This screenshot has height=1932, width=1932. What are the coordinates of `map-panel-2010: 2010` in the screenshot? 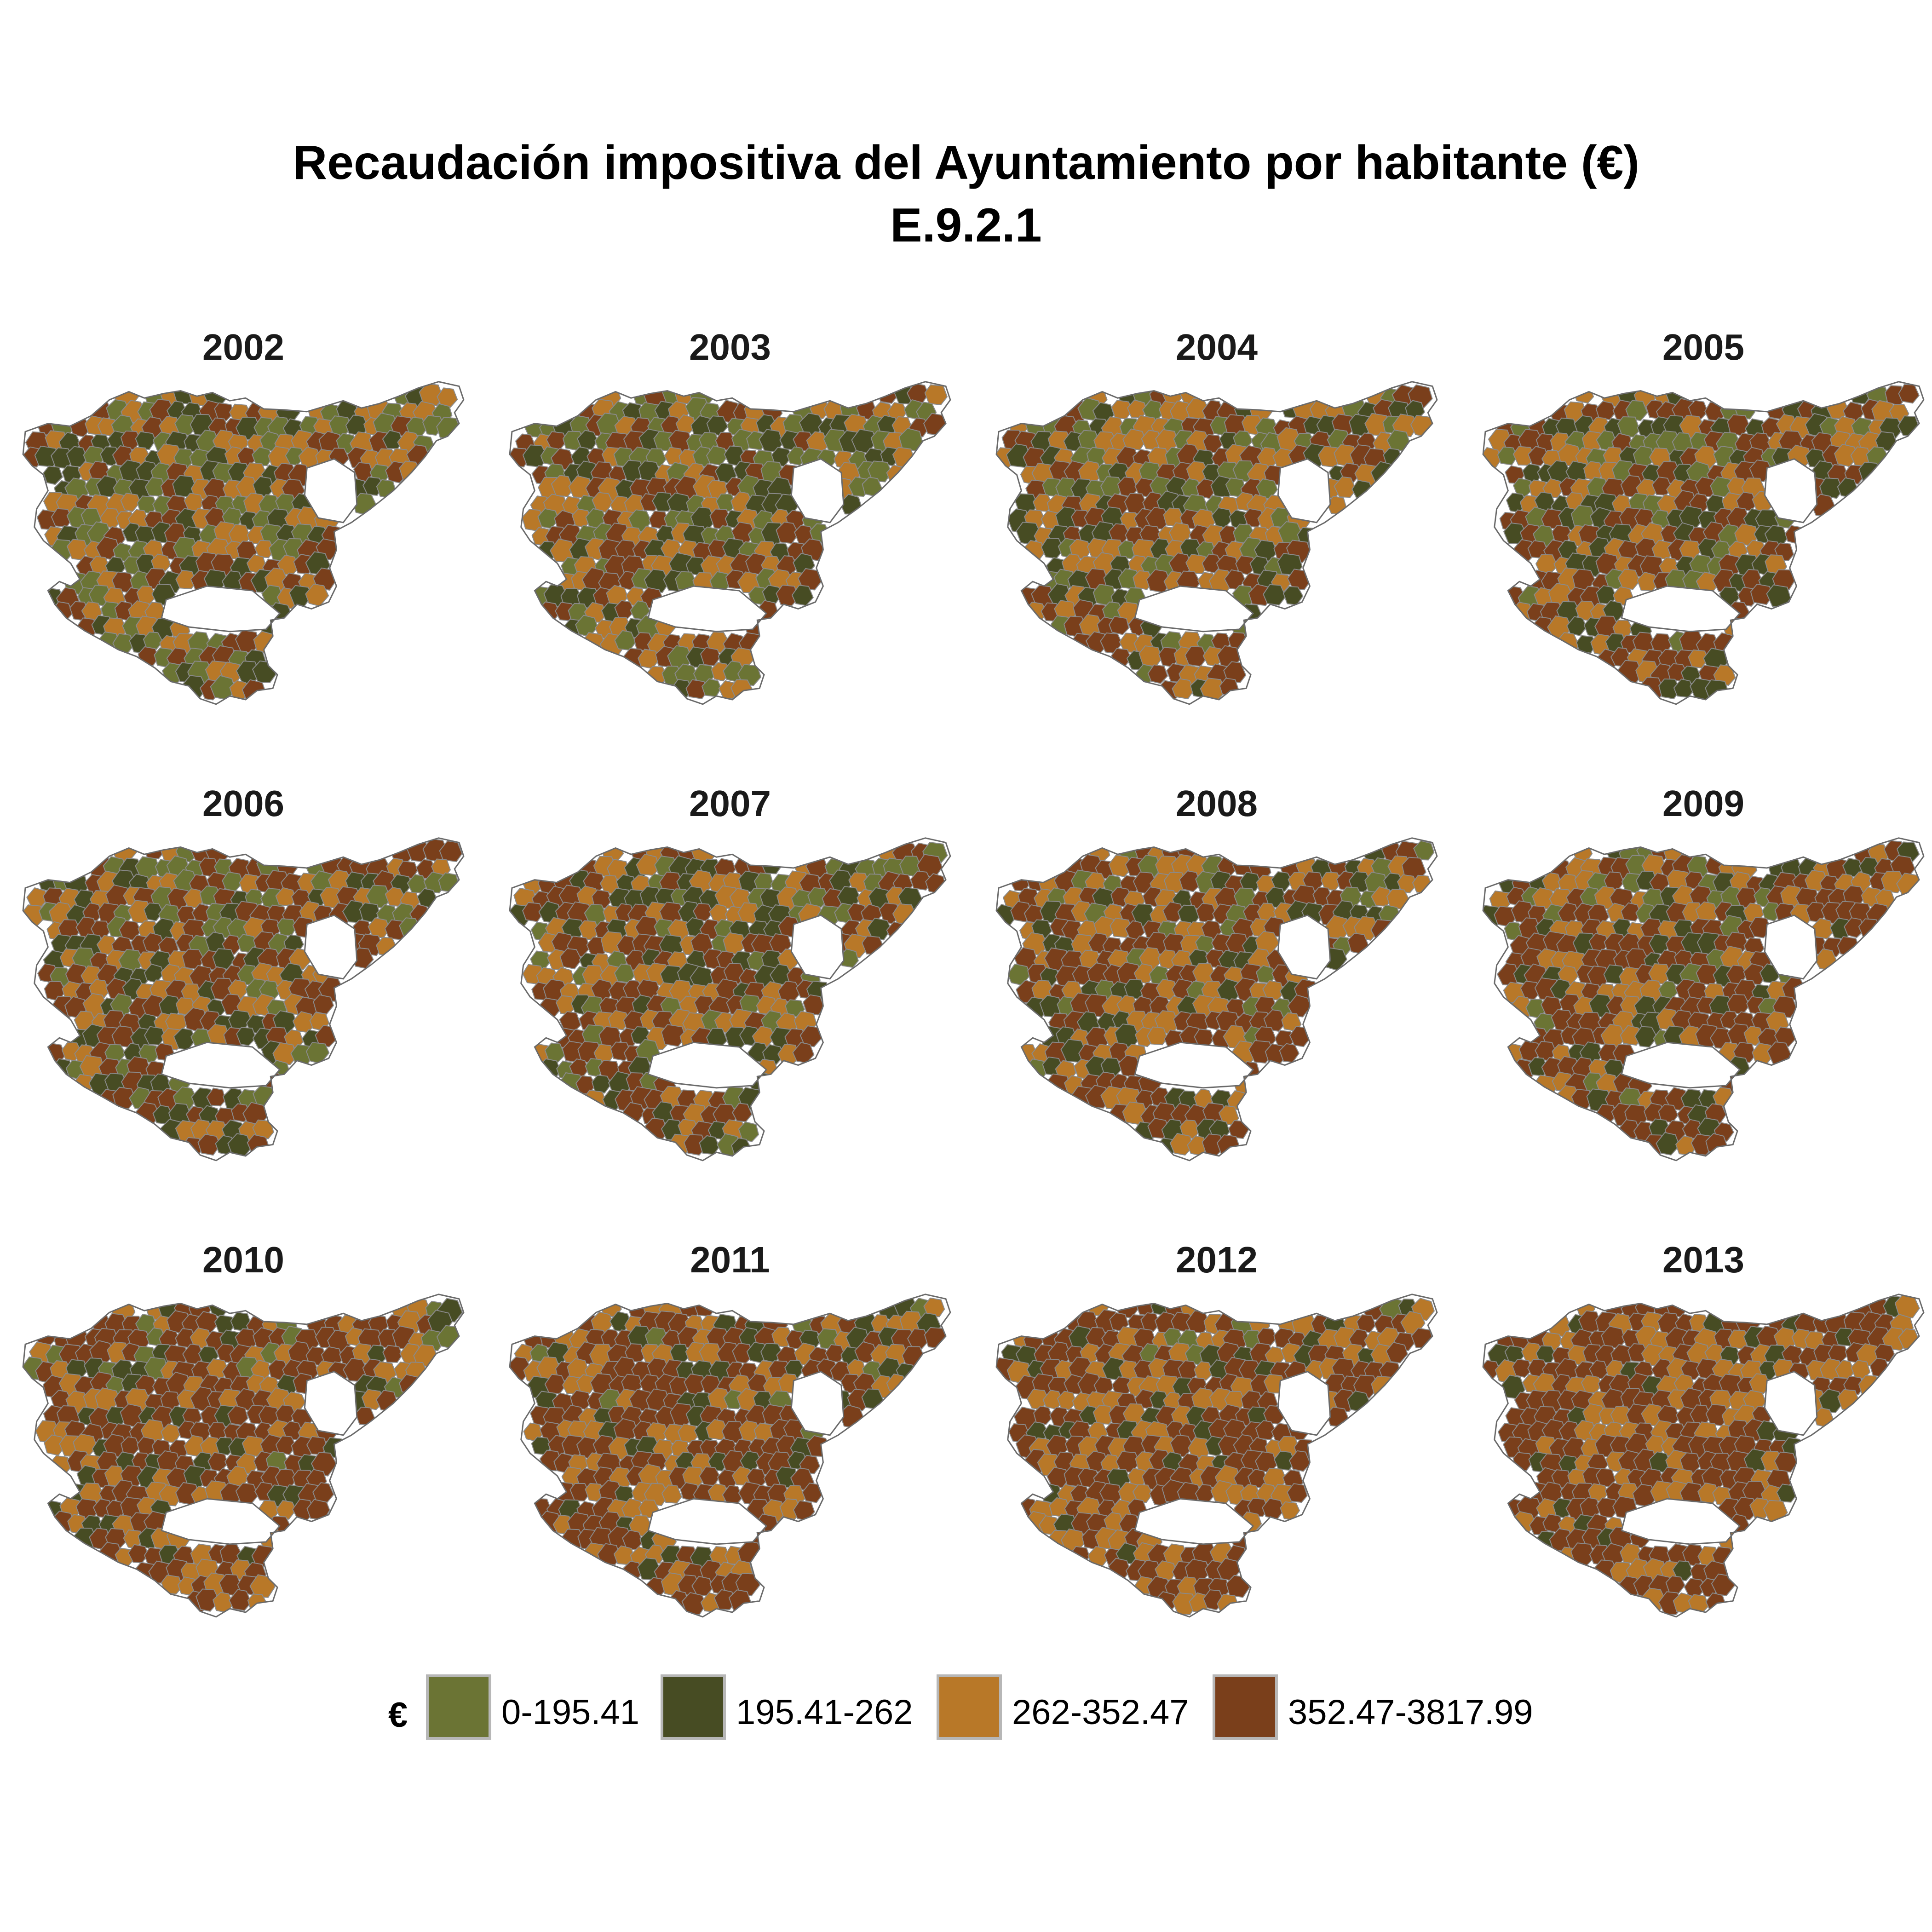 It's located at (243, 1462).